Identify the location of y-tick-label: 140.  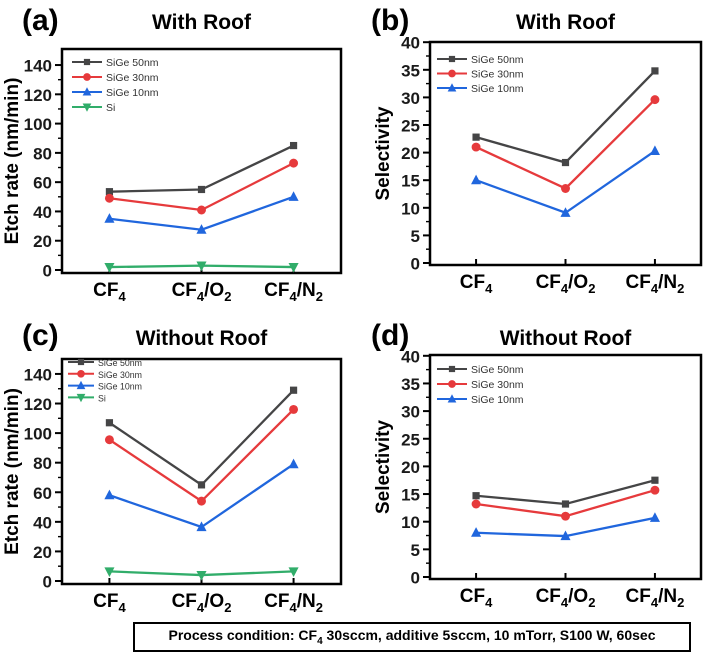
(38, 374).